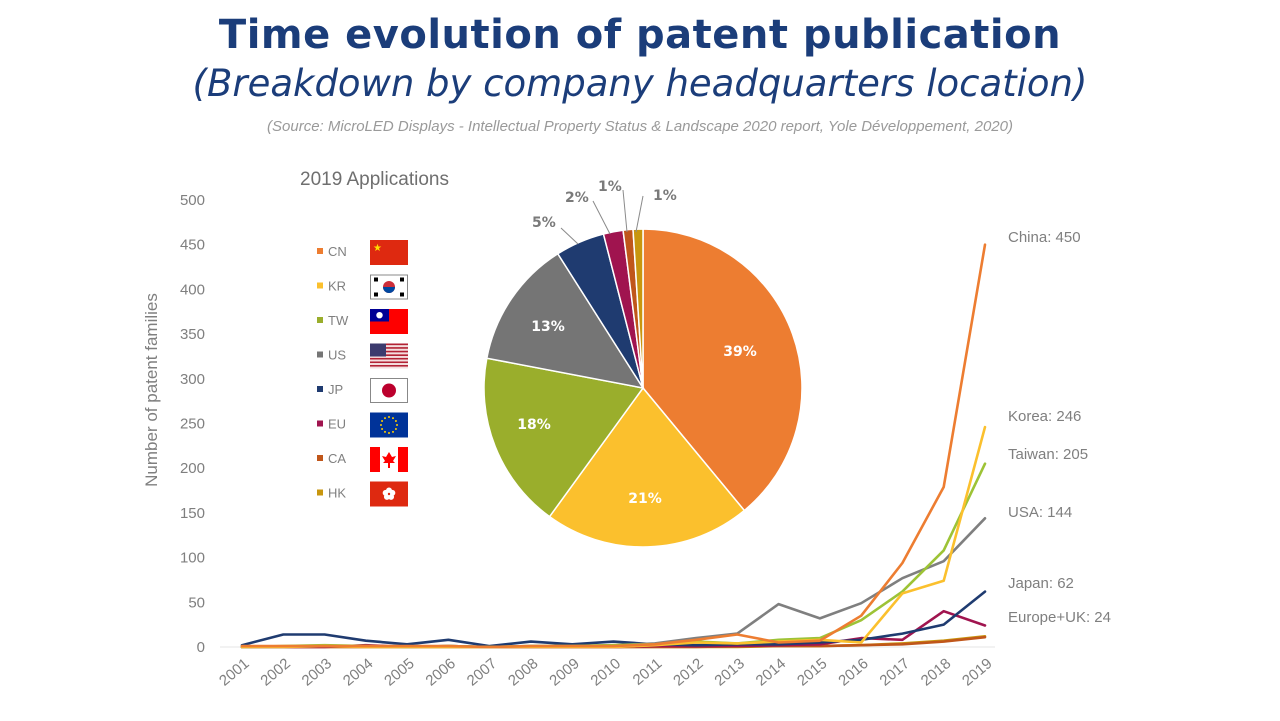 The image size is (1280, 721). I want to click on y-tick-label: 250, so click(192, 424).